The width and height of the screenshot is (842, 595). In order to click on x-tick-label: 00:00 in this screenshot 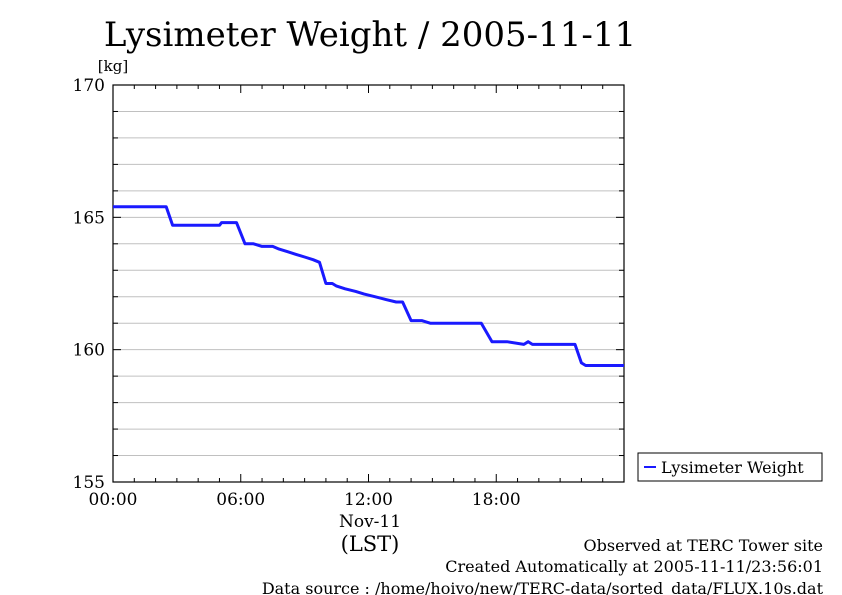, I will do `click(113, 500)`.